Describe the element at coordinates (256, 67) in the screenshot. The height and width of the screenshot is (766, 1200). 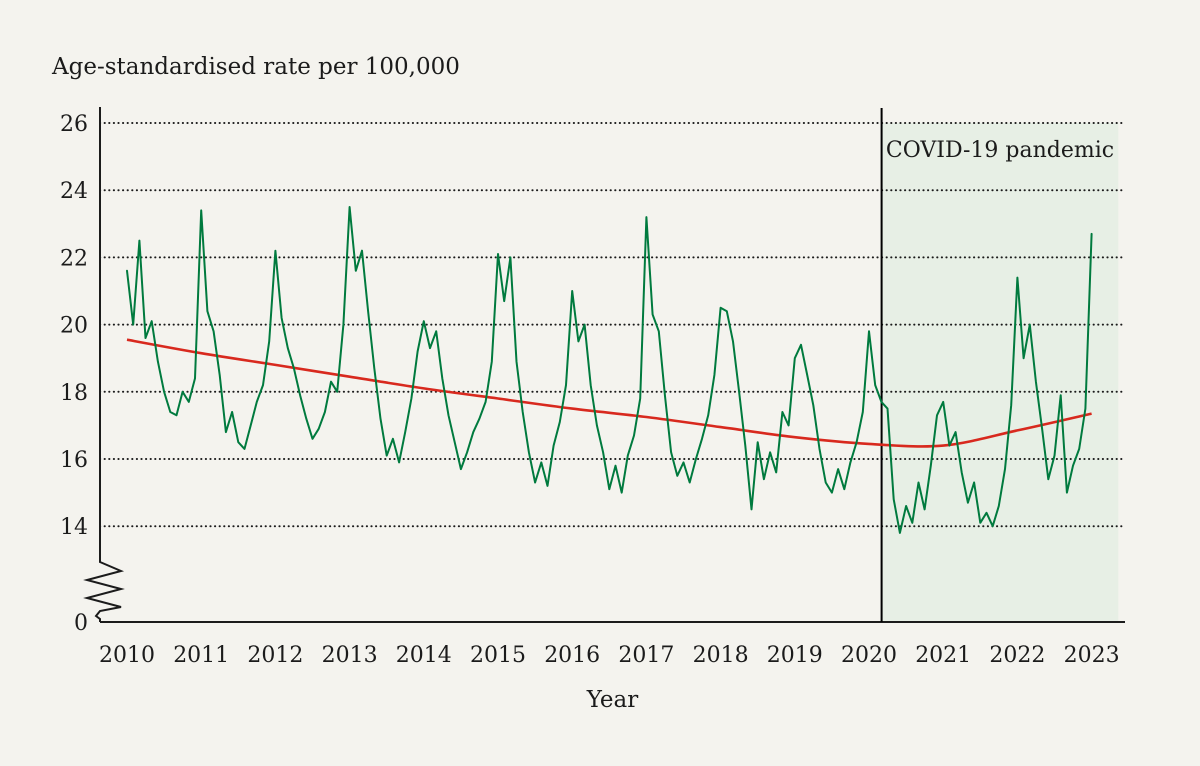
I see `chart-title: Age-standardised rate per 100,000` at that location.